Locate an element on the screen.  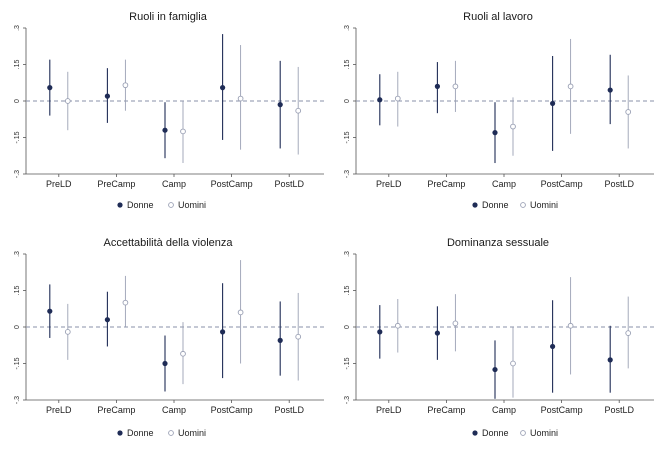
panel-title: Ruoli in famiglia is located at coordinates (168, 17).